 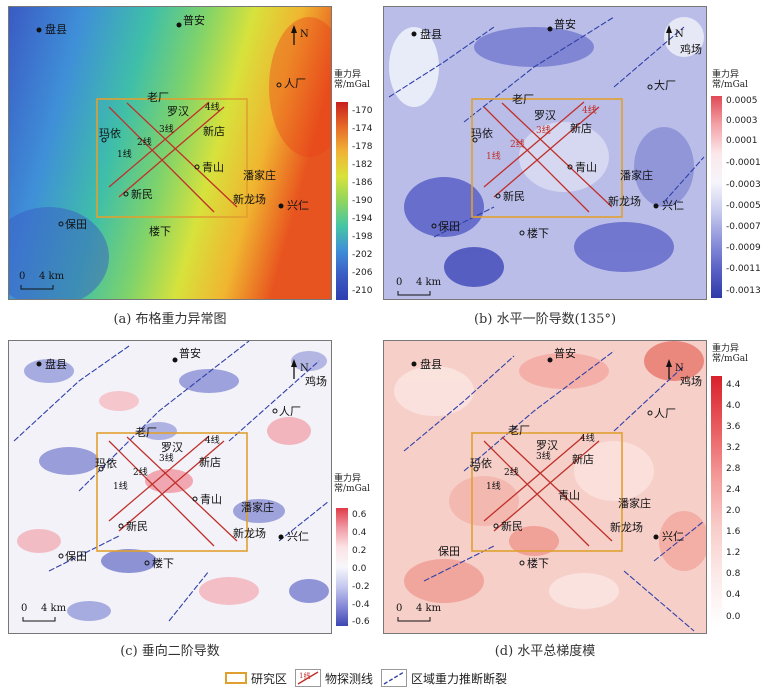 I want to click on place-louxia: 楼下, so click(x=160, y=231).